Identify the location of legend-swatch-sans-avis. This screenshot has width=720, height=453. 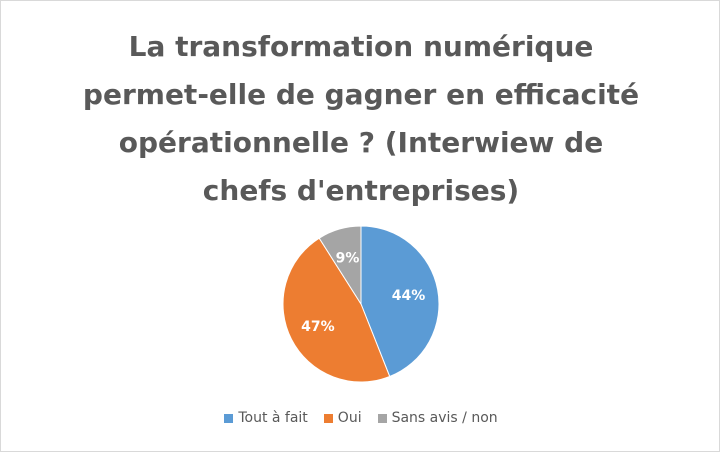
(382, 418).